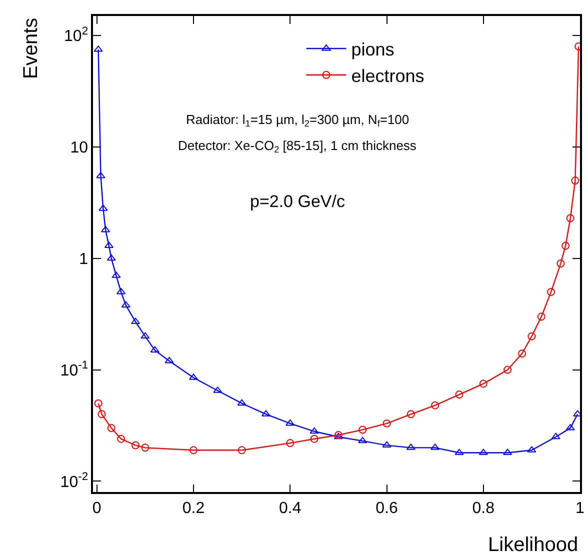 The image size is (588, 556). Describe the element at coordinates (387, 76) in the screenshot. I see `legend-label: electrons` at that location.